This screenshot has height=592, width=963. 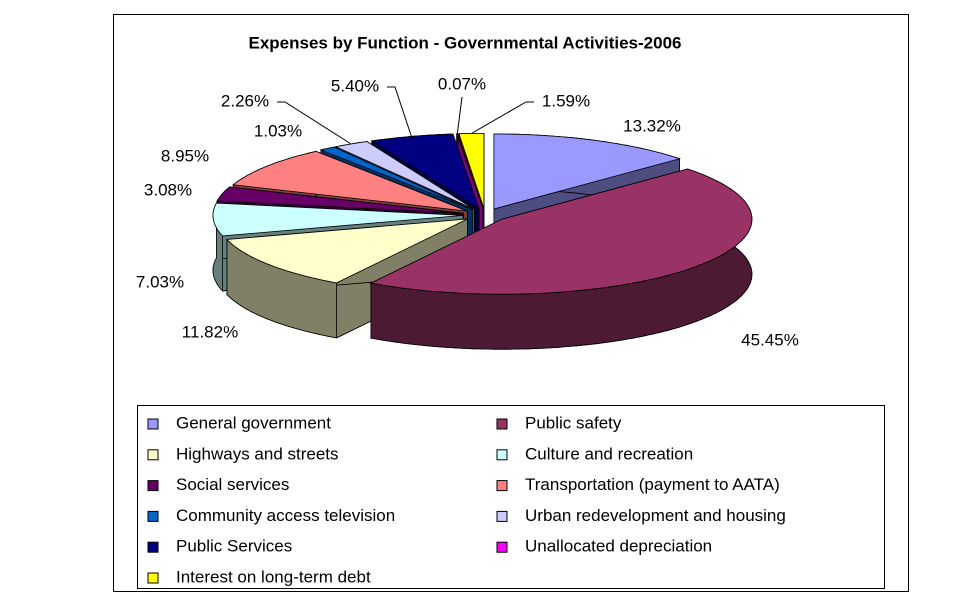 I want to click on data-label: 45.45%, so click(x=770, y=339).